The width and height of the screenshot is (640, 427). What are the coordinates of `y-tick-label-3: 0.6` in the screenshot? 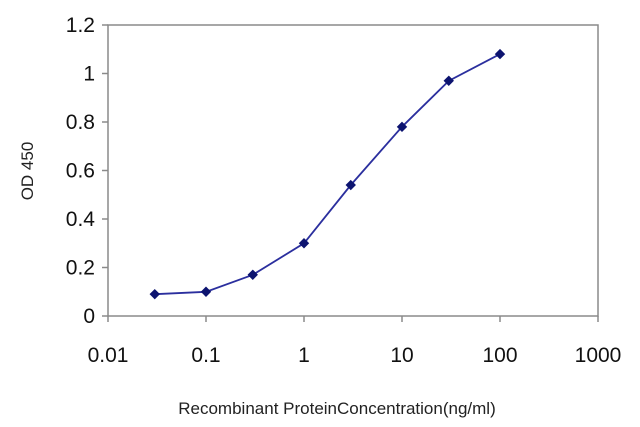 It's located at (80, 171).